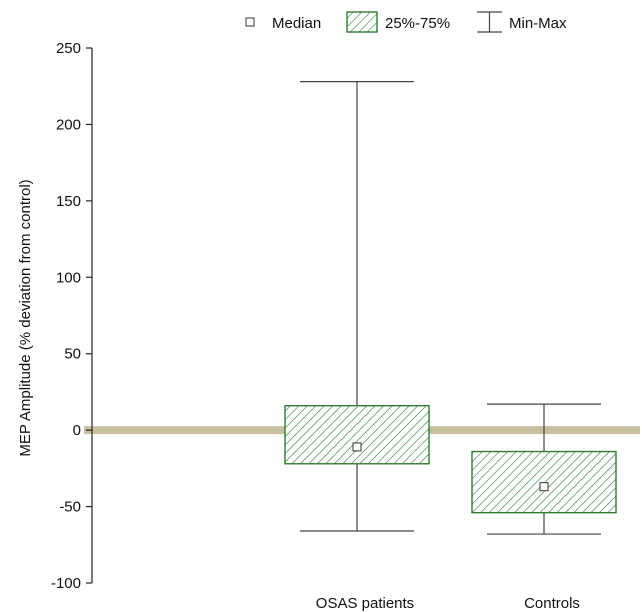  Describe the element at coordinates (365, 603) in the screenshot. I see `x-category-label: OSAS patients` at that location.